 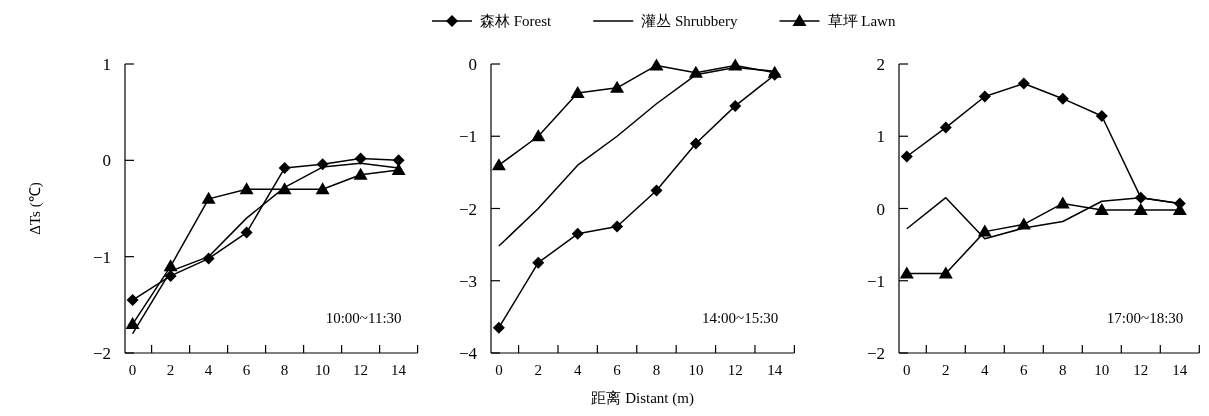 What do you see at coordinates (468, 353) in the screenshot?
I see `y-tick-label: −4` at bounding box center [468, 353].